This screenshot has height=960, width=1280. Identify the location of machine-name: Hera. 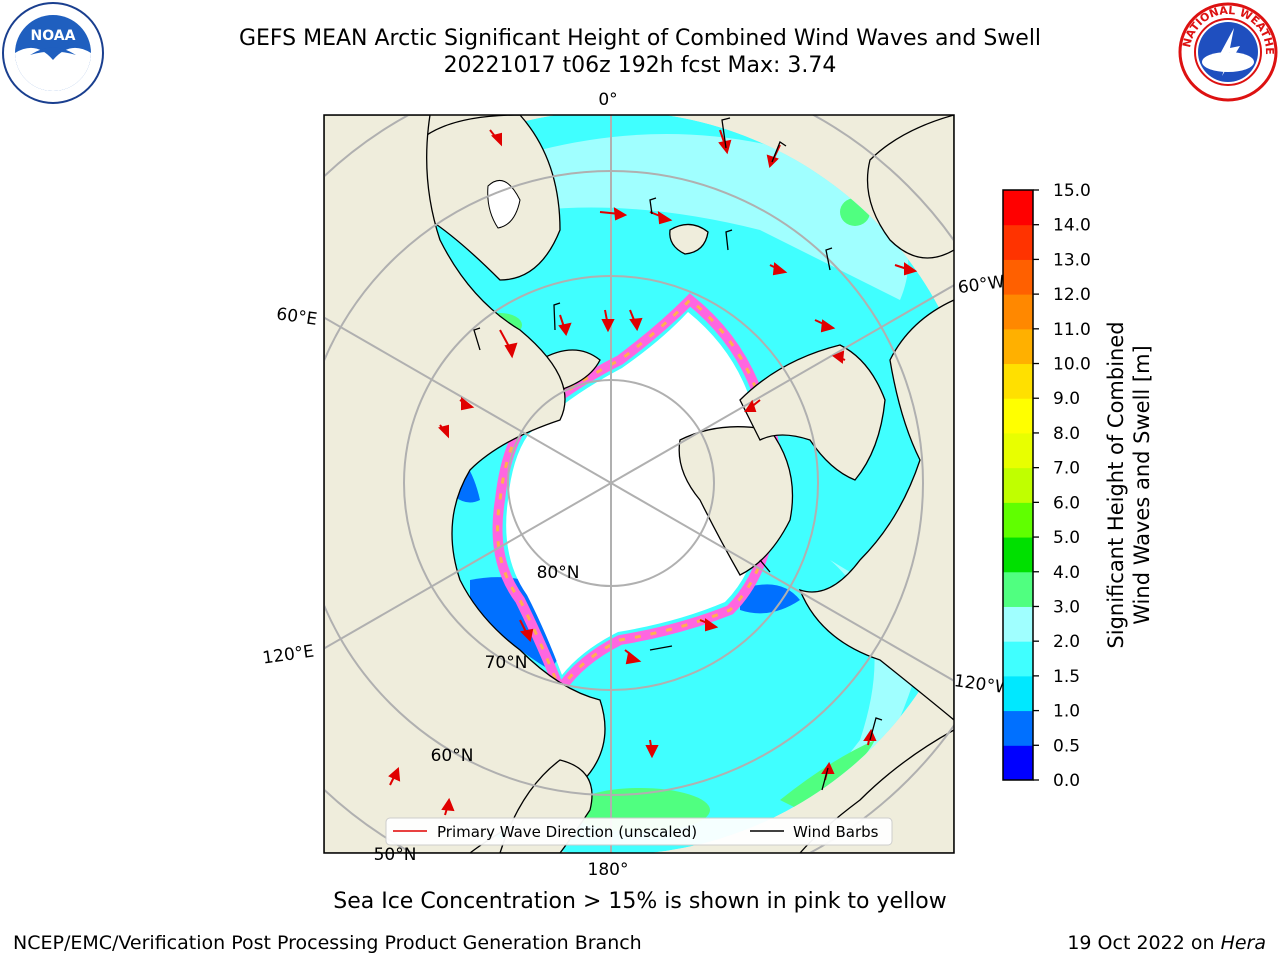
(1243, 943).